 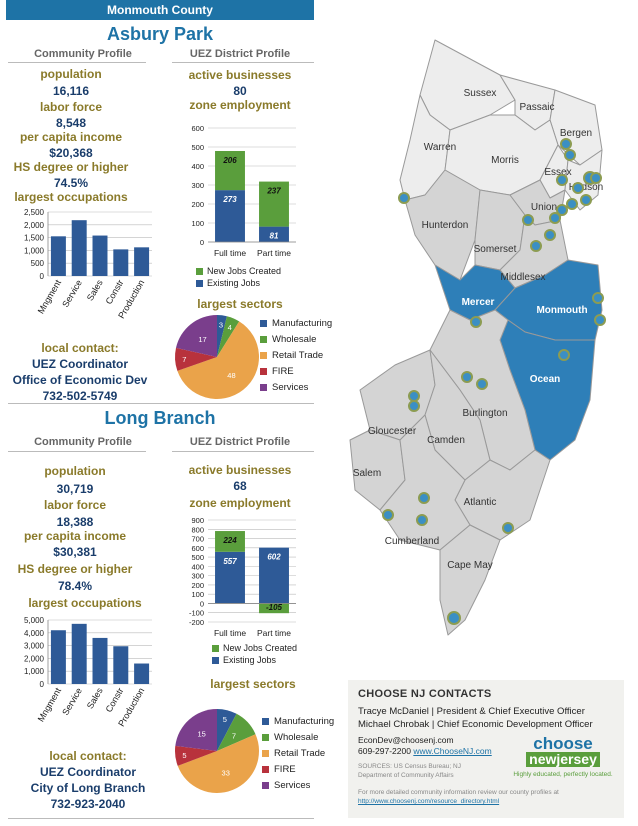 I want to click on legend-item-services: Services, so click(x=296, y=387).